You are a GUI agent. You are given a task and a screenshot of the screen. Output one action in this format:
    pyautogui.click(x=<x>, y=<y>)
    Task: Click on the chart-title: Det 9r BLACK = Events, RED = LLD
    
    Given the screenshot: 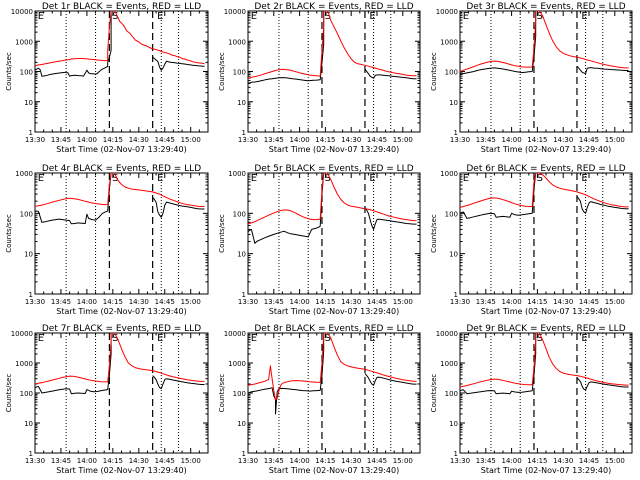 What is the action you would take?
    pyautogui.click(x=545, y=329)
    